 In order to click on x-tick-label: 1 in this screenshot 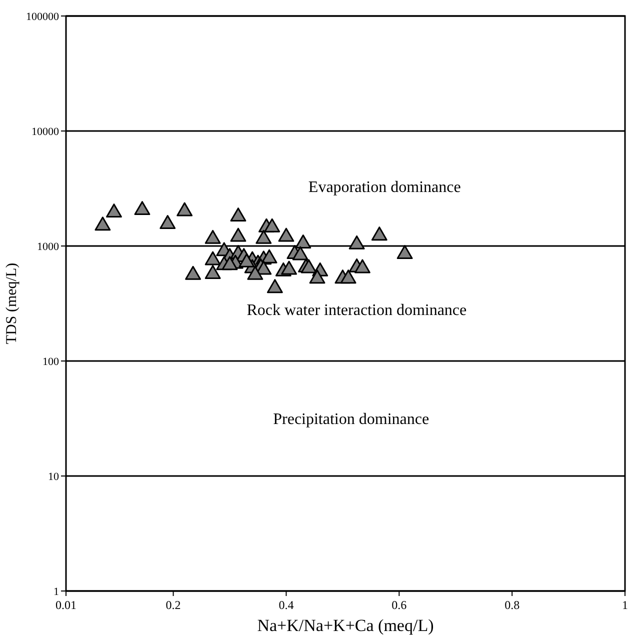, I will do `click(625, 605)`.